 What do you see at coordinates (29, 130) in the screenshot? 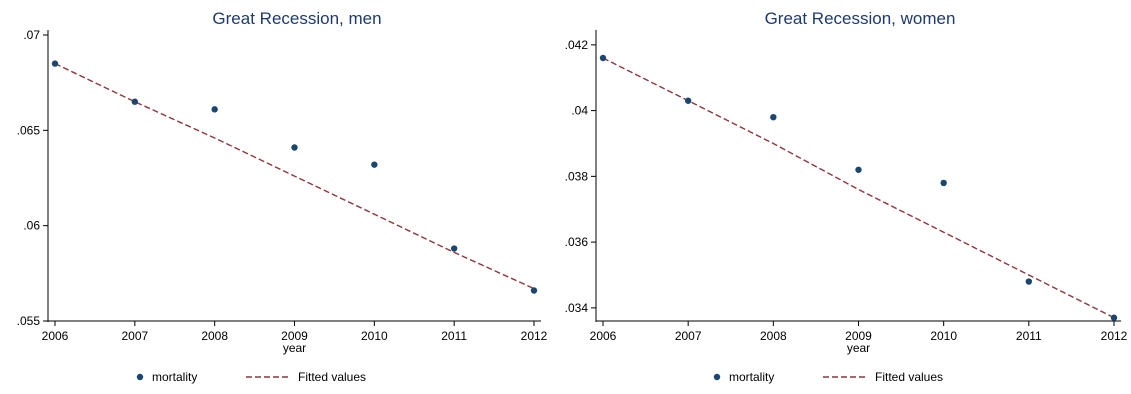
I see `y-tick-label: .065` at bounding box center [29, 130].